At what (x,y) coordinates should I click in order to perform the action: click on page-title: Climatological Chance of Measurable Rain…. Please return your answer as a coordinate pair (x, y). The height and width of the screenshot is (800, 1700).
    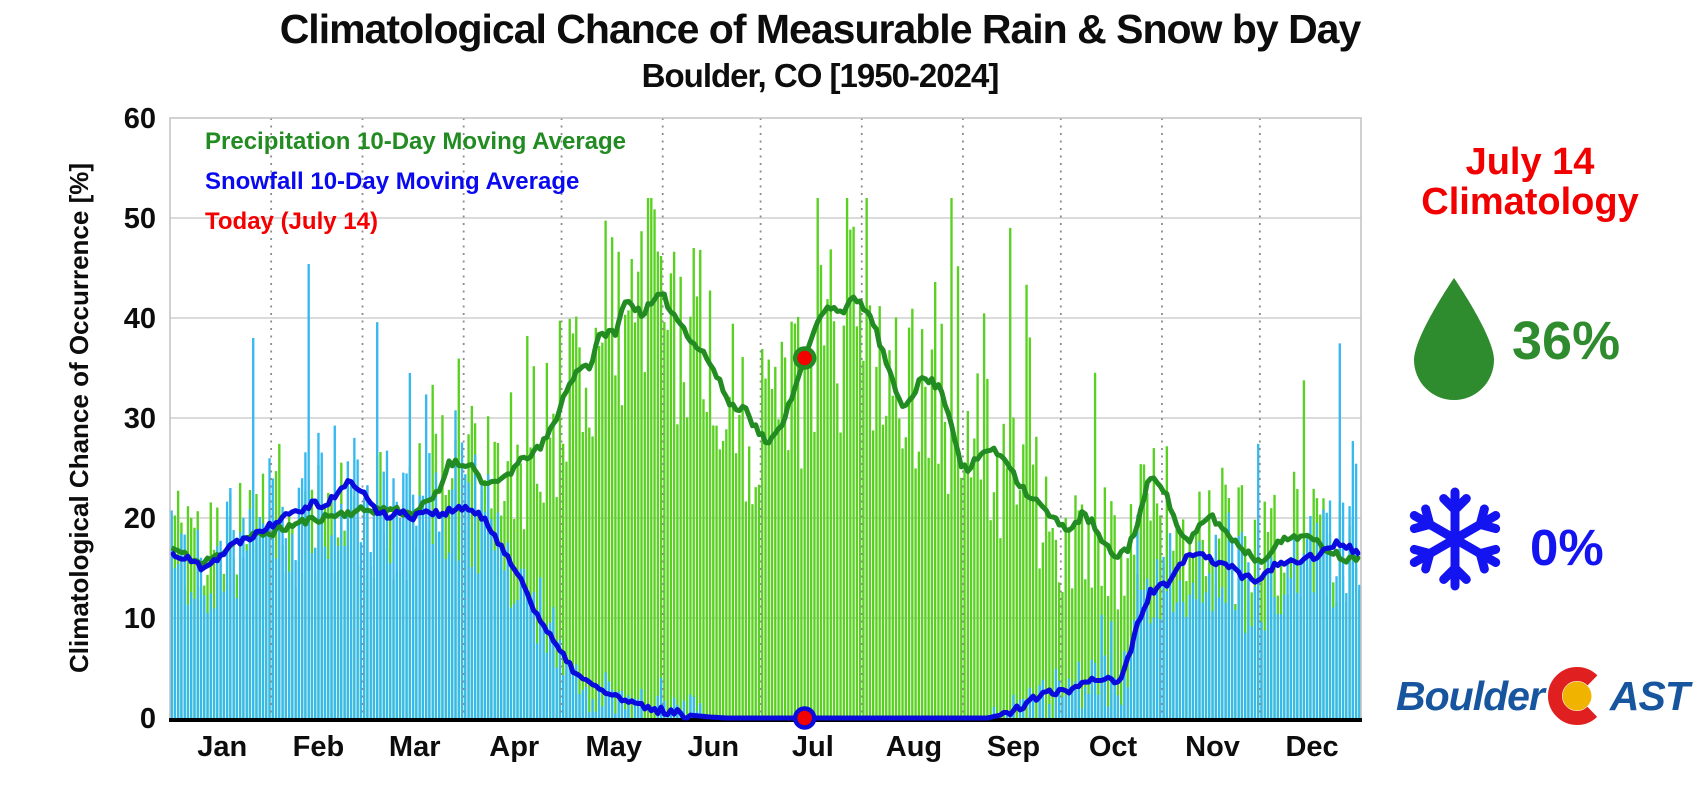
    Looking at the image, I should click on (820, 29).